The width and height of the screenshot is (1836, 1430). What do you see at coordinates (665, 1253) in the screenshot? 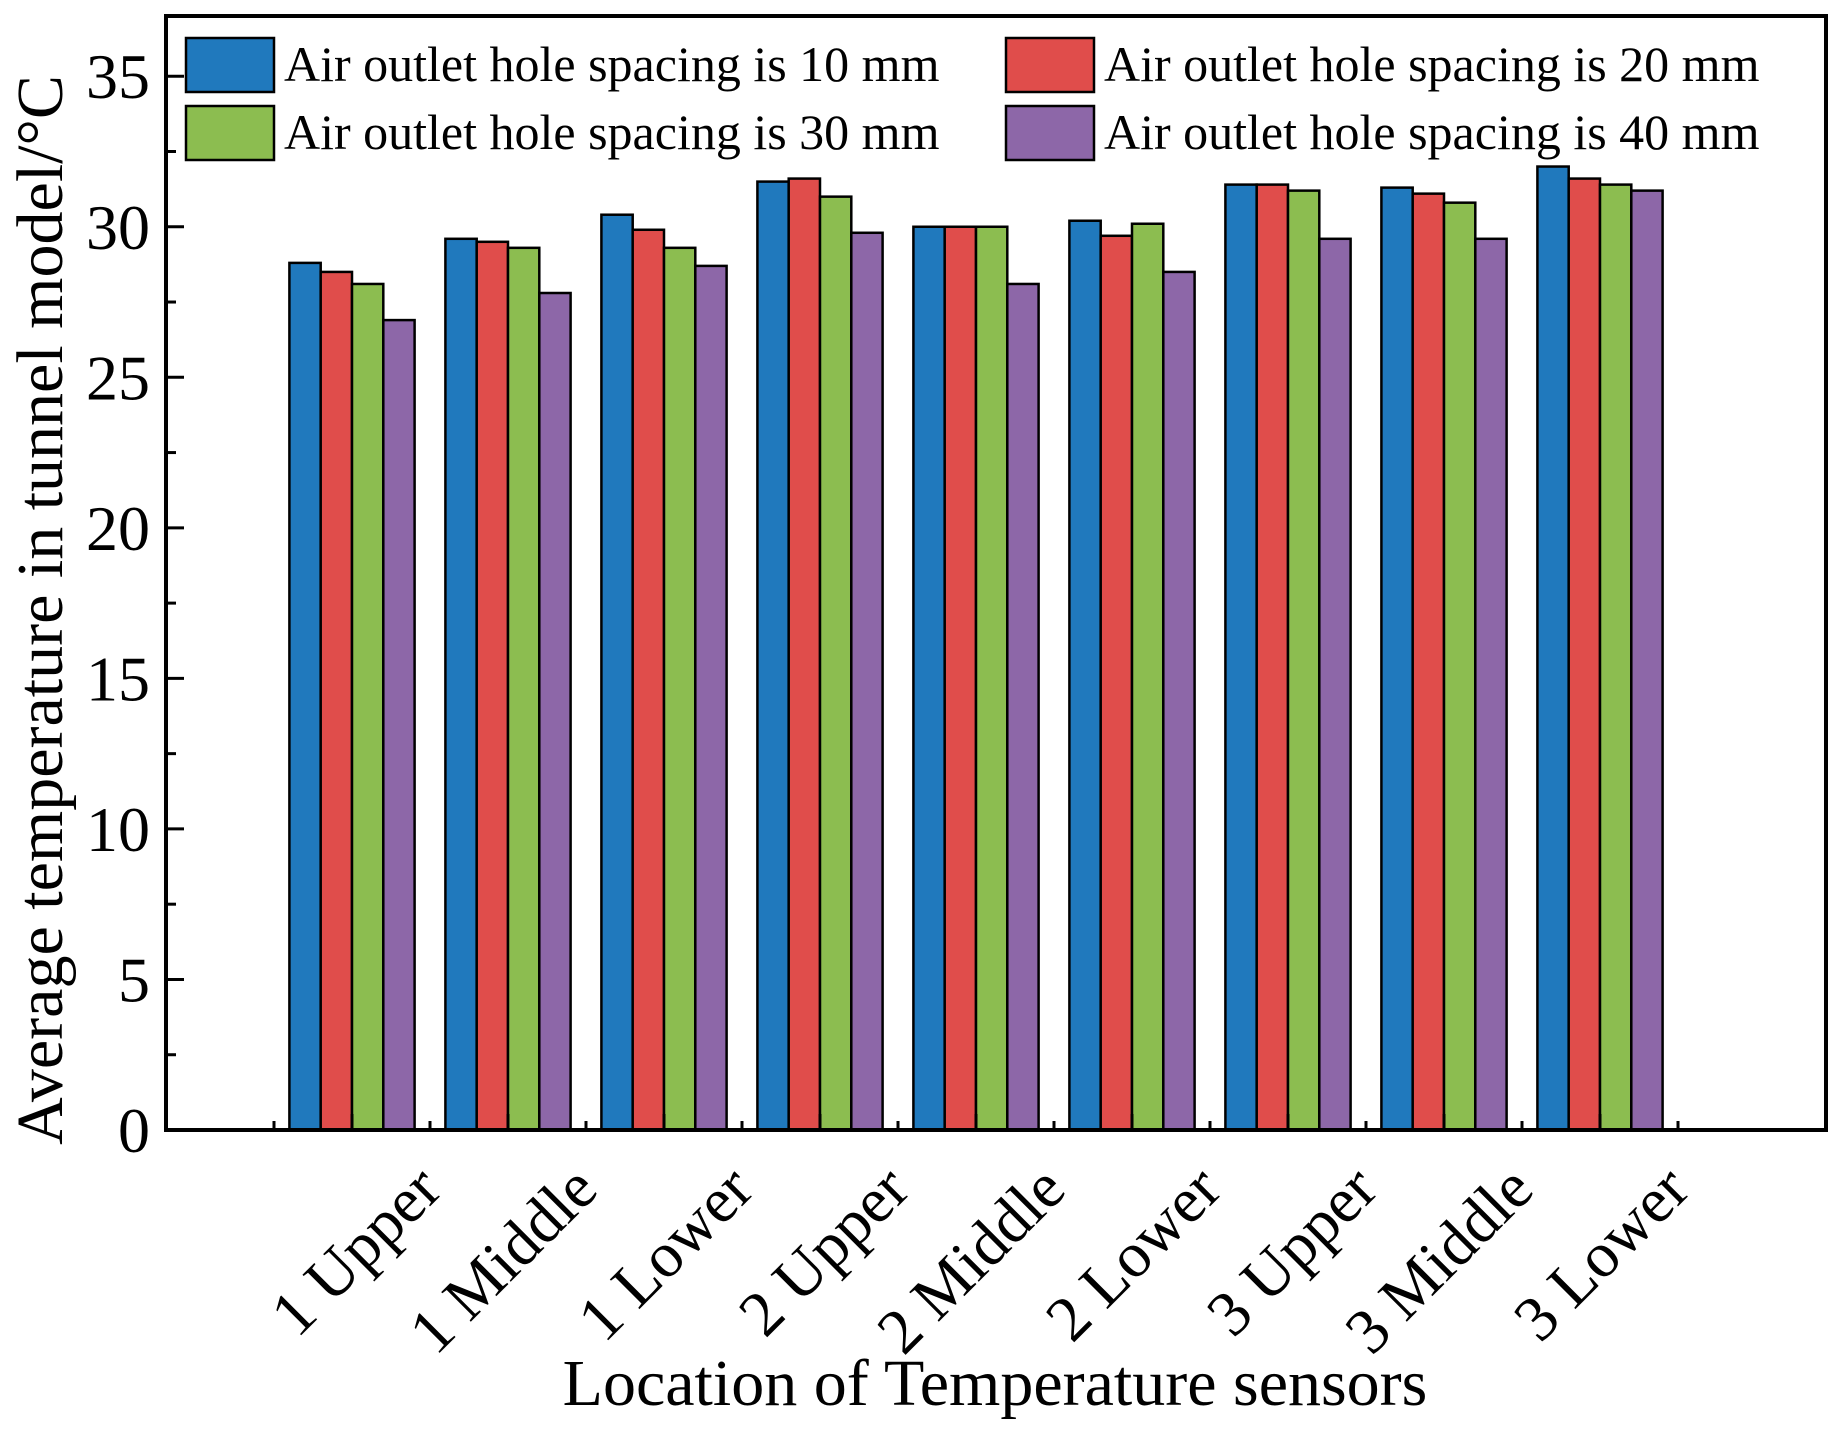
I see `x-tick-label: 1 Lower` at bounding box center [665, 1253].